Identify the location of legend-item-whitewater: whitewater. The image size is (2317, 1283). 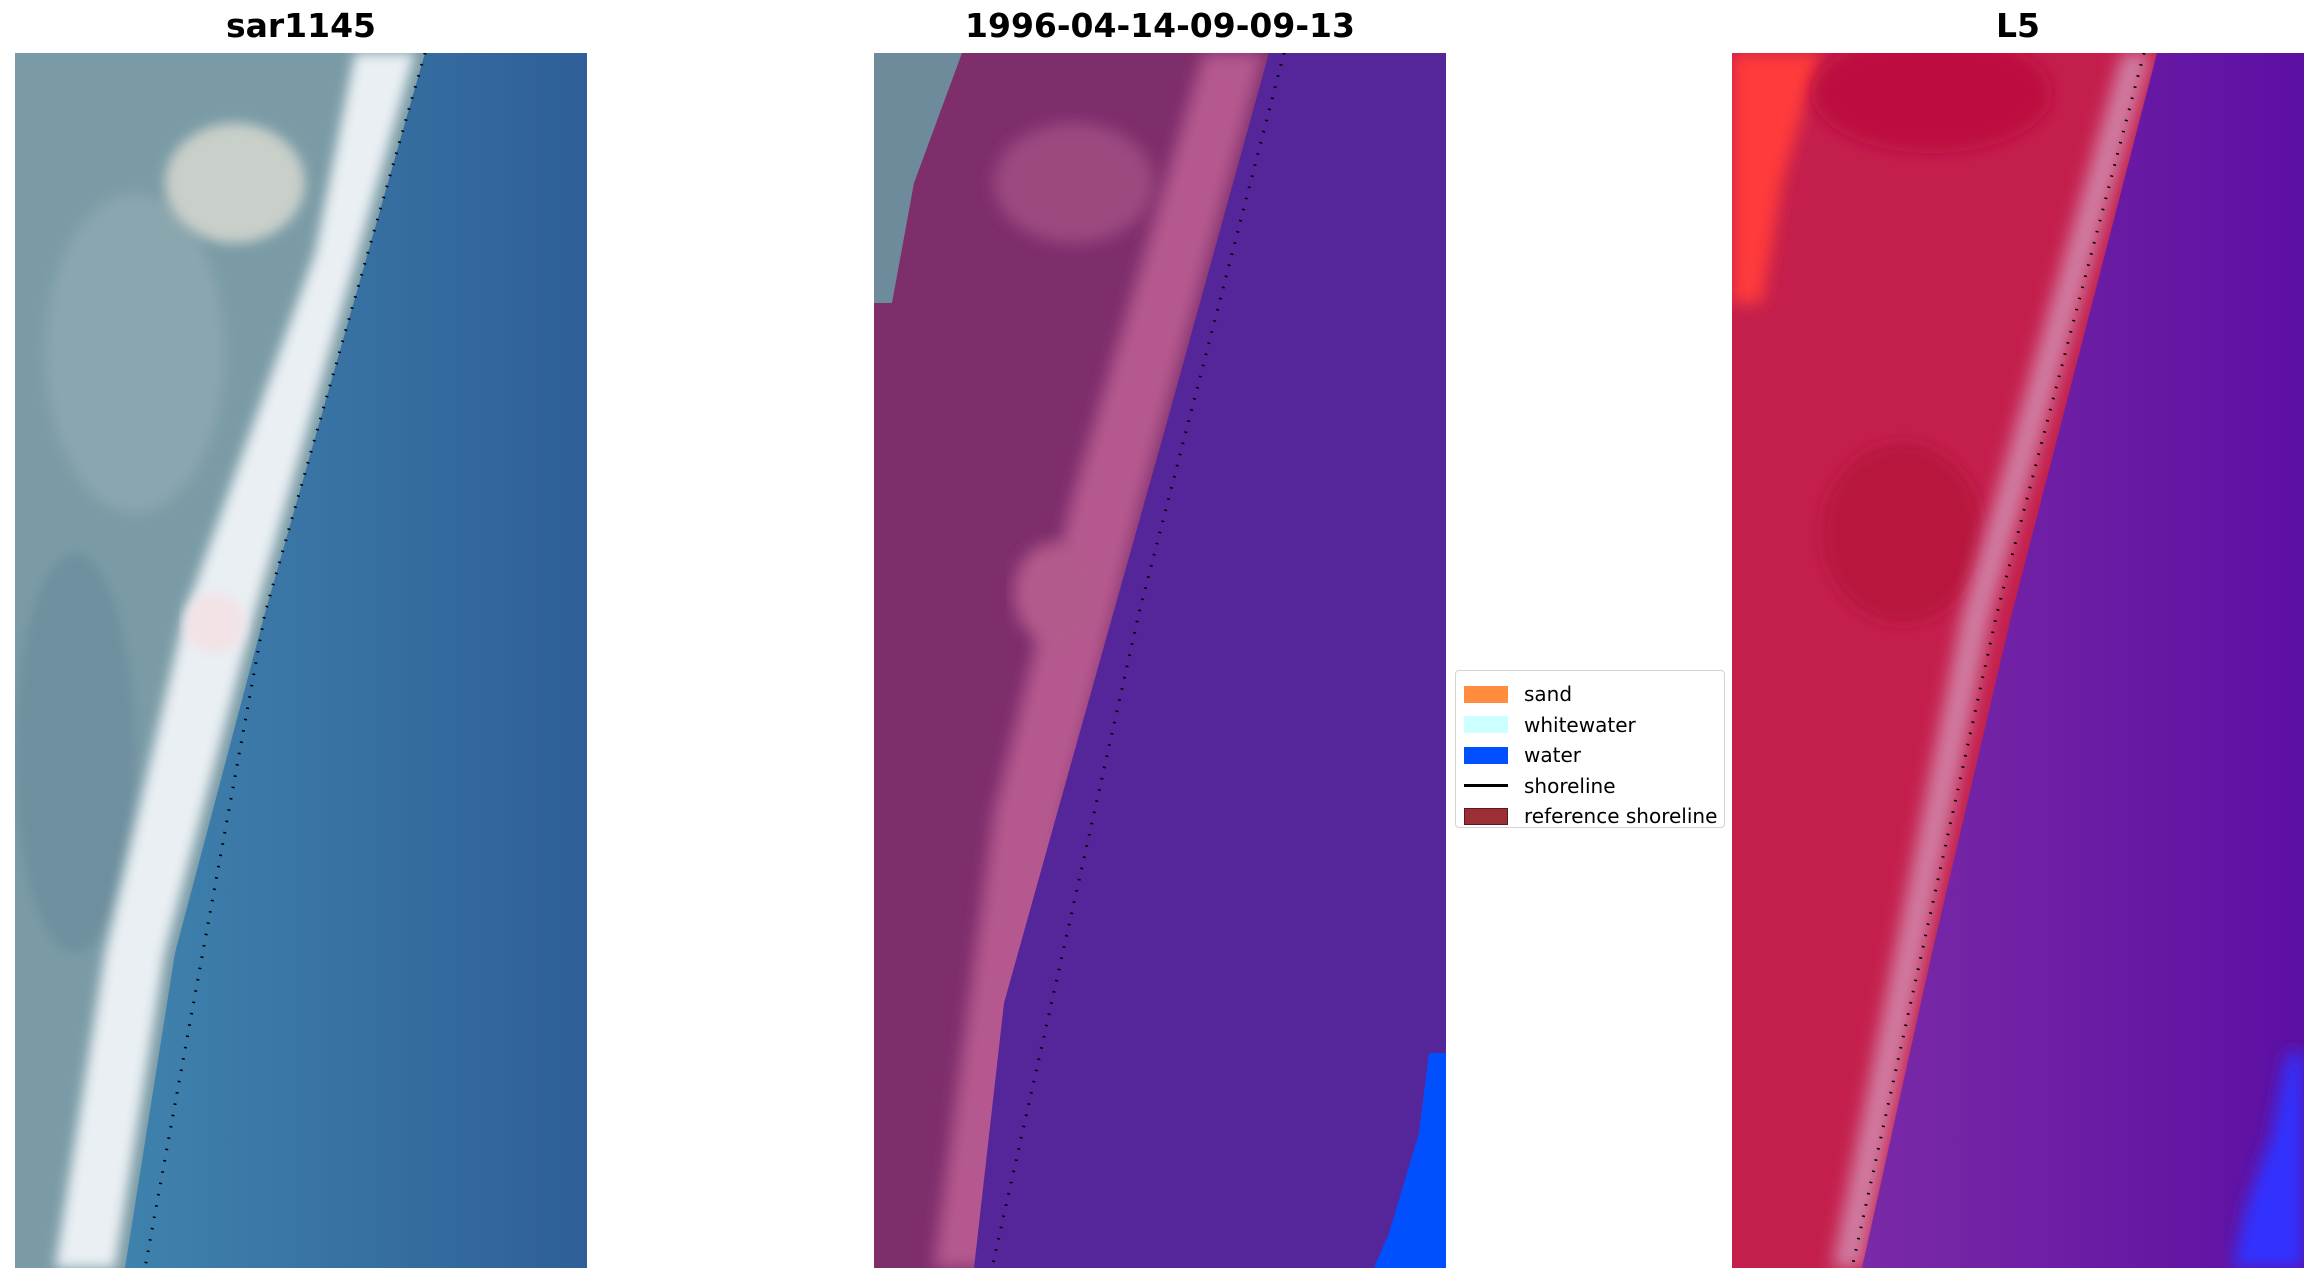
(1594, 725).